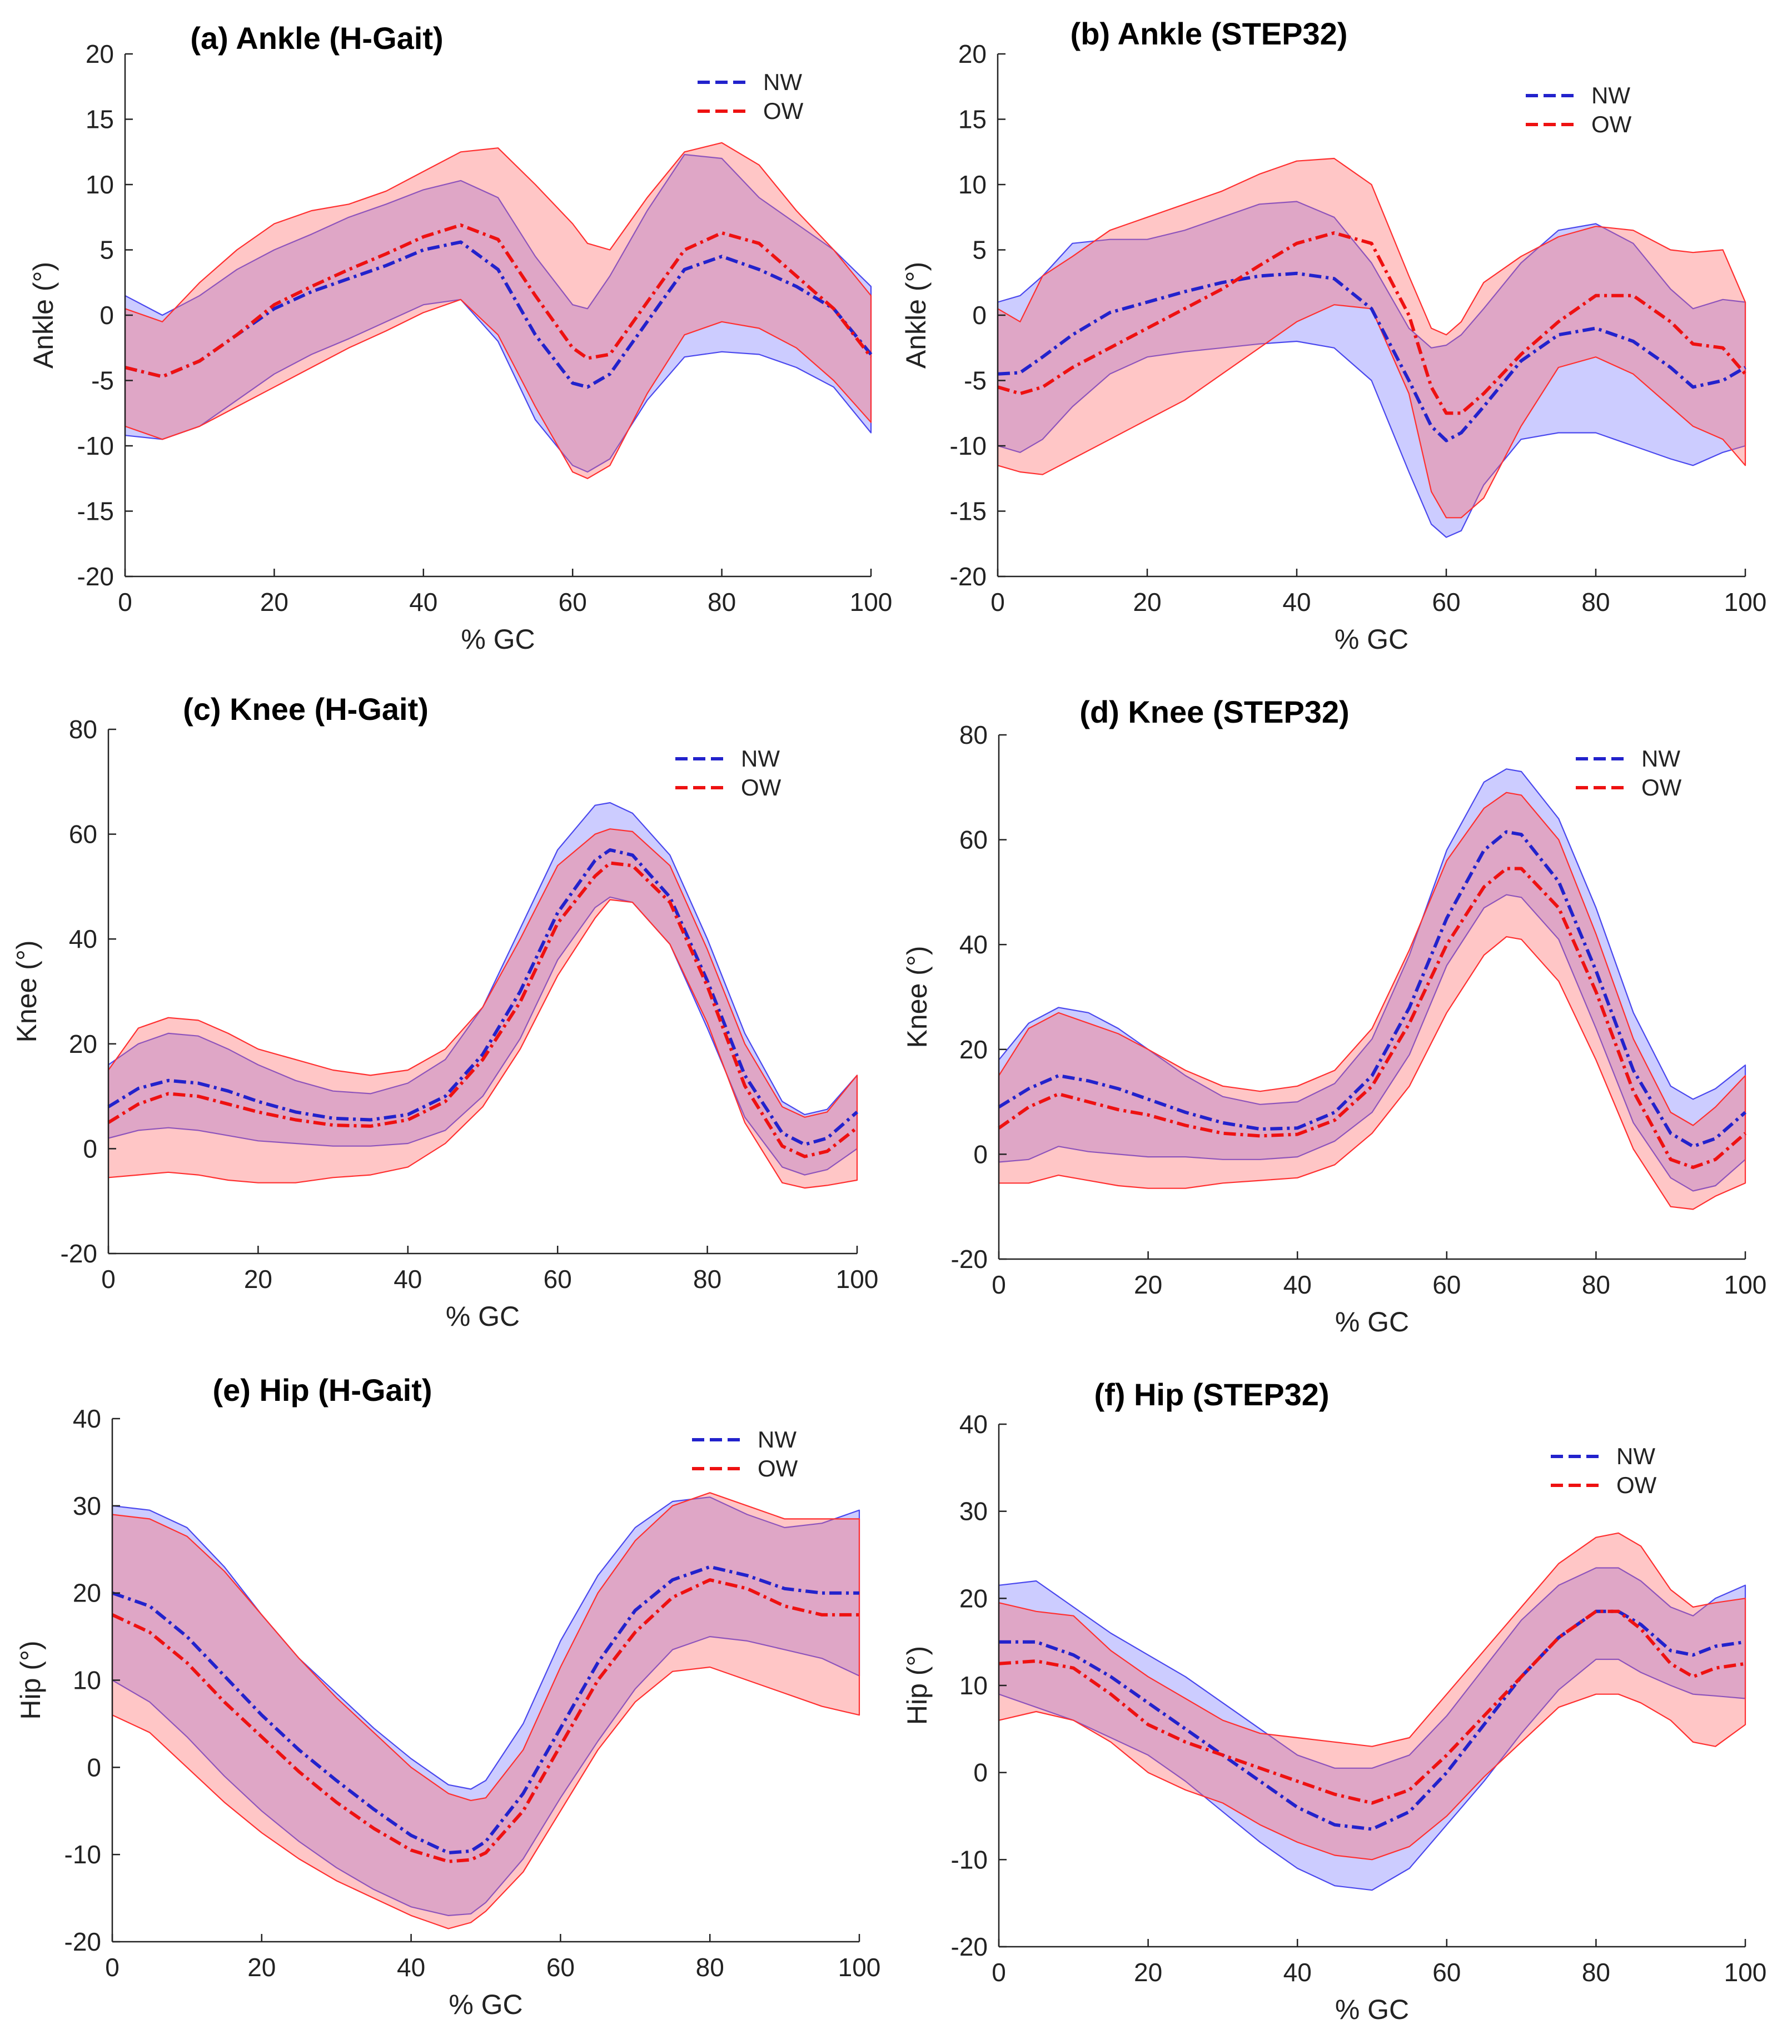  What do you see at coordinates (26, 992) in the screenshot?
I see `y-axis-label: Knee (°)` at bounding box center [26, 992].